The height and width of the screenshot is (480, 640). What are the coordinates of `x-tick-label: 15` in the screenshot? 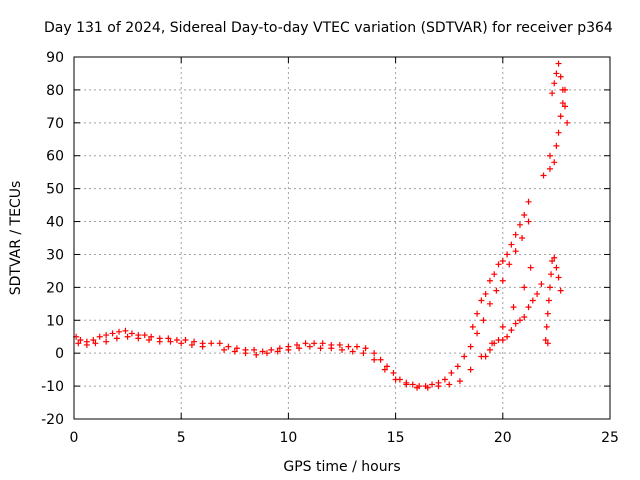 It's located at (396, 438).